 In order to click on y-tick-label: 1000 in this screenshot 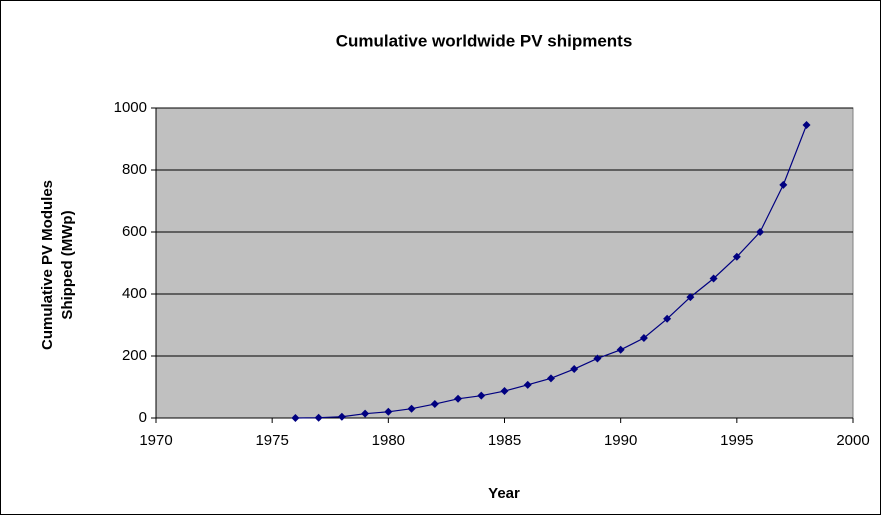, I will do `click(130, 107)`.